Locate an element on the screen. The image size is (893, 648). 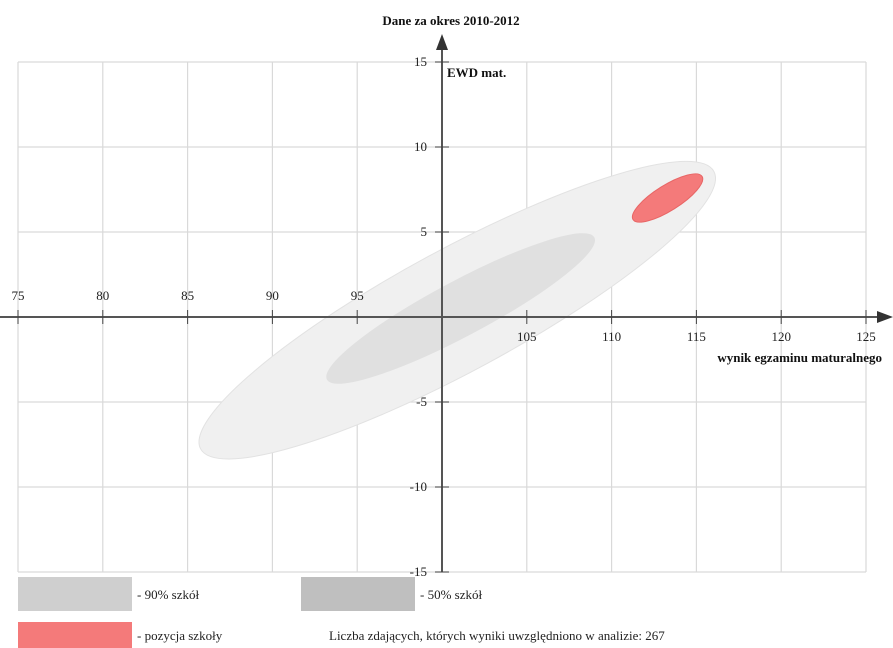
legend-label-90: - 90% szkół is located at coordinates (168, 594).